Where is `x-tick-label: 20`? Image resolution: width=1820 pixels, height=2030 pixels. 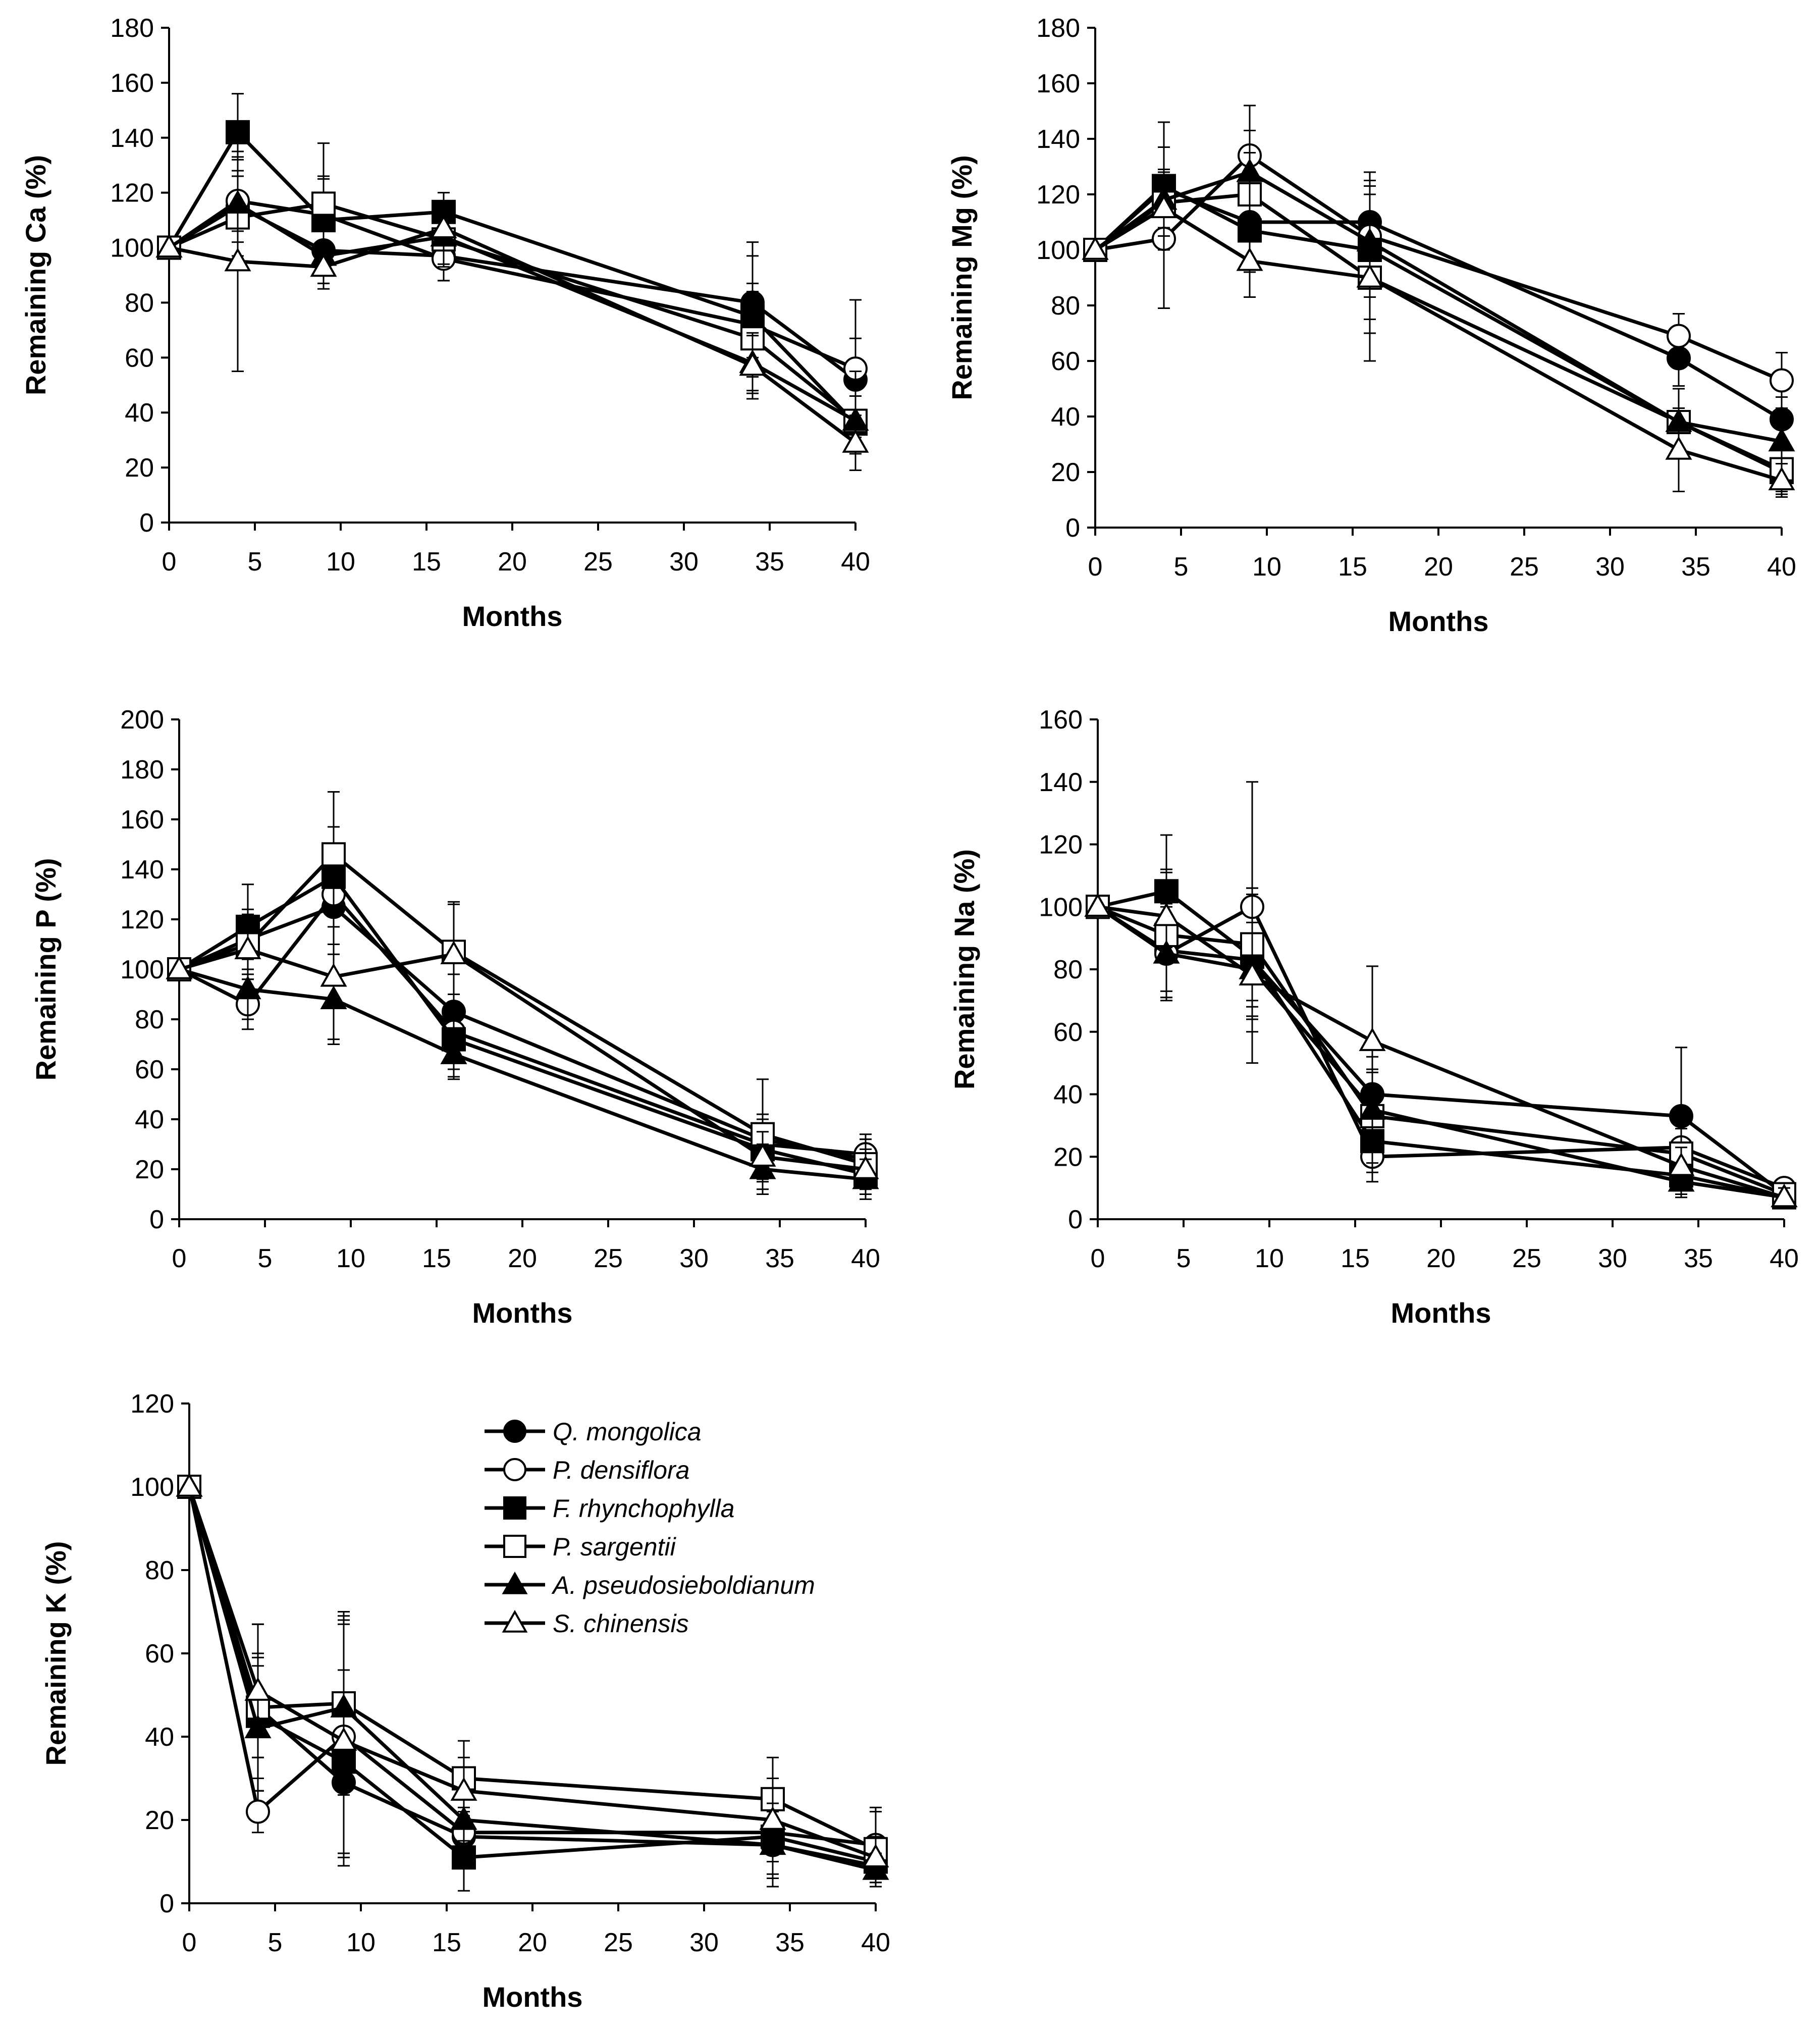 x-tick-label: 20 is located at coordinates (522, 1258).